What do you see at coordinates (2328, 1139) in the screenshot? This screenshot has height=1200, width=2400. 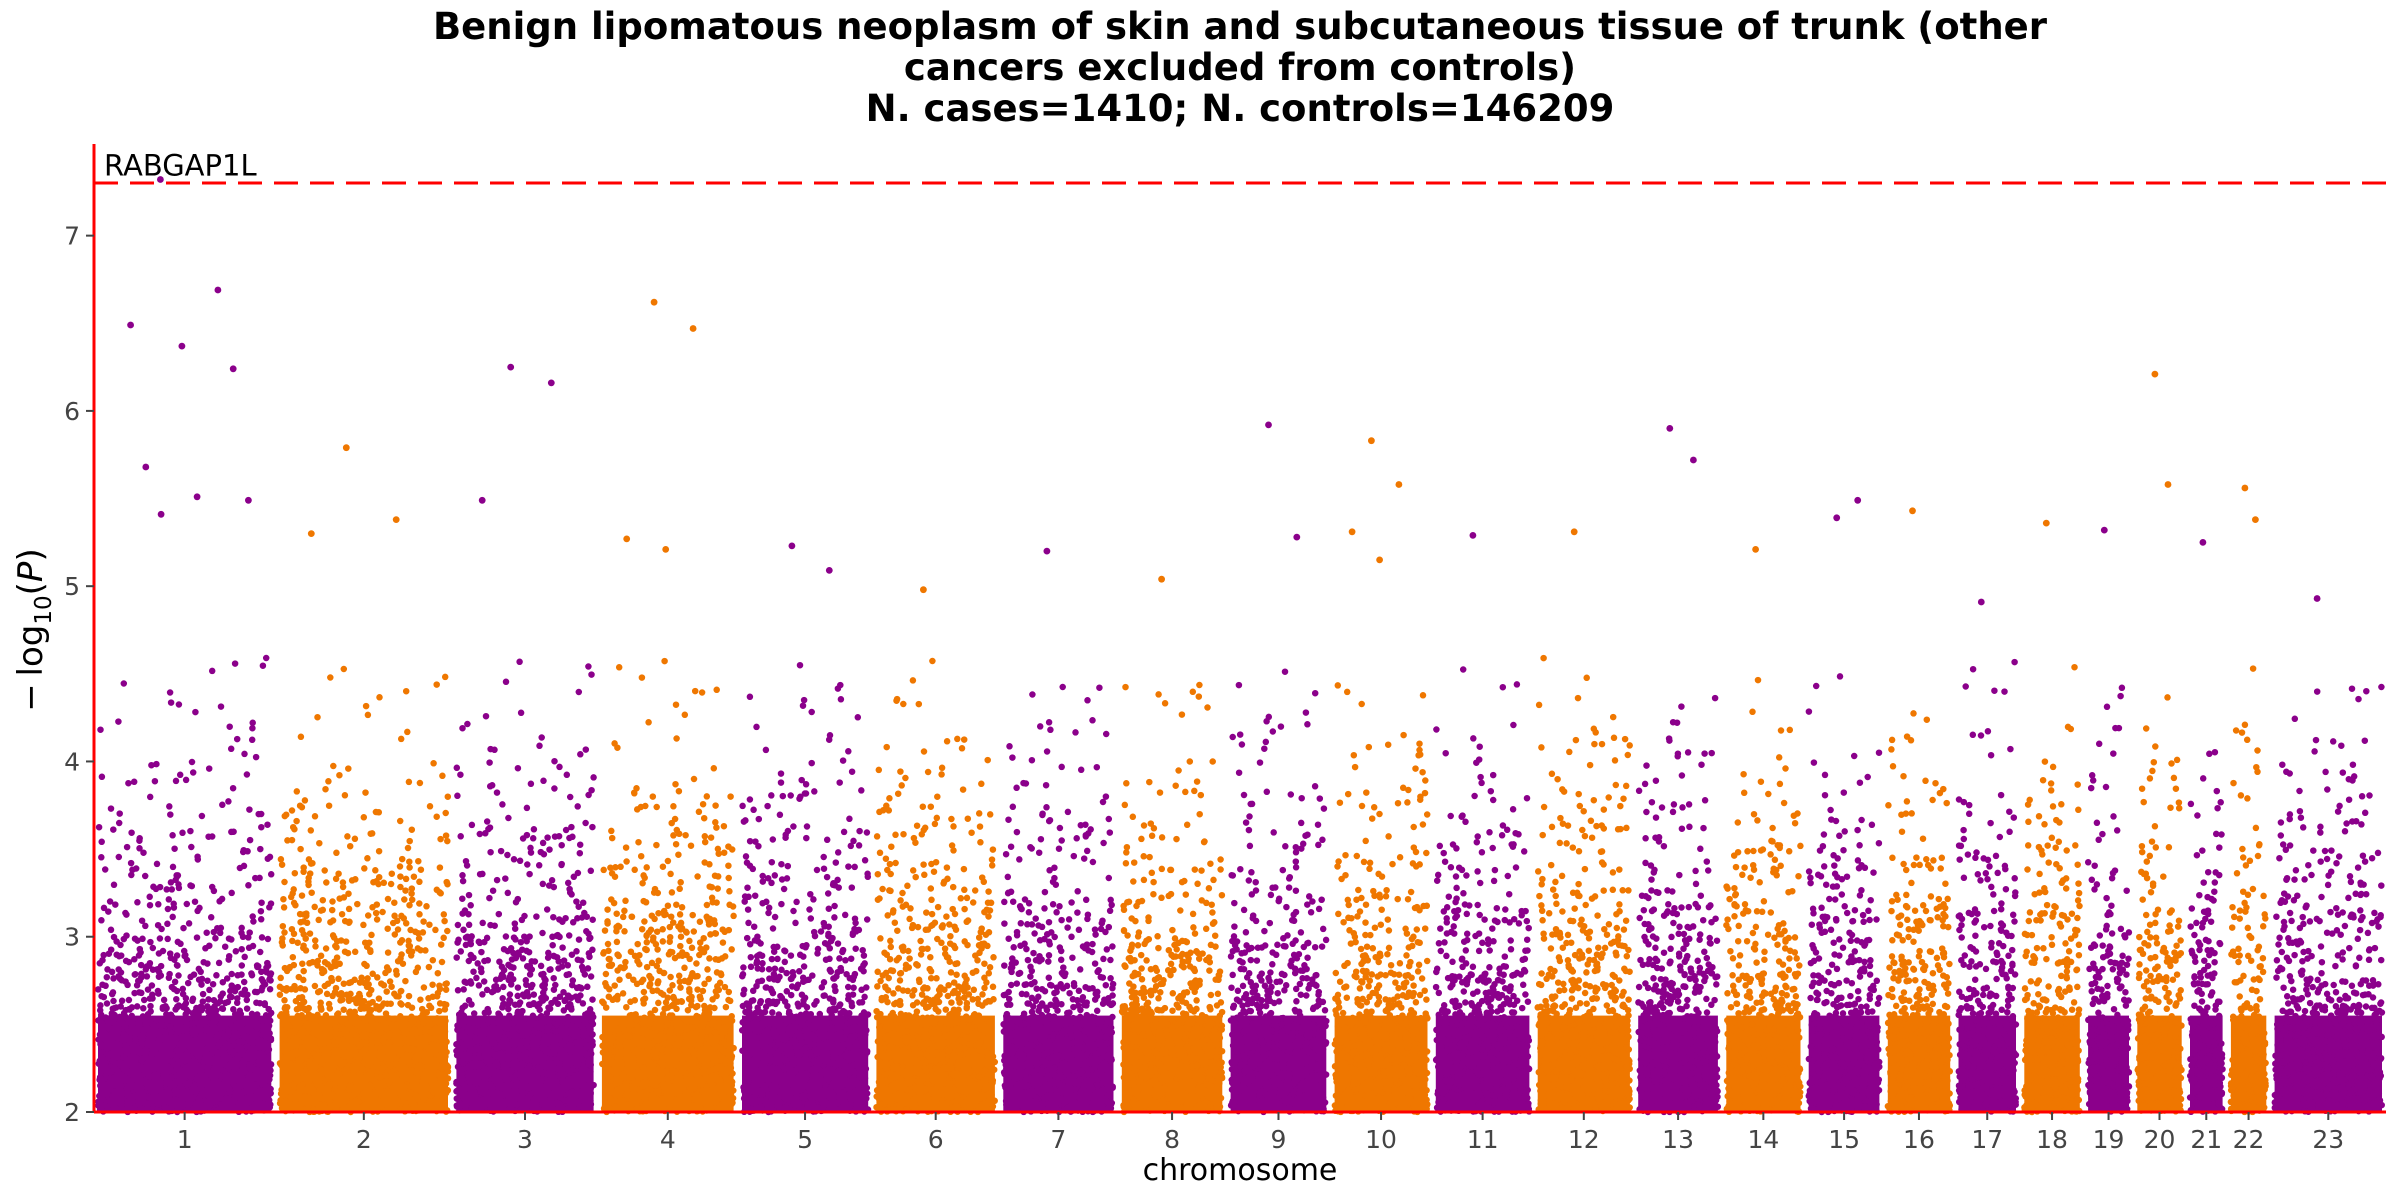 I see `x-tick-label-23: 23` at bounding box center [2328, 1139].